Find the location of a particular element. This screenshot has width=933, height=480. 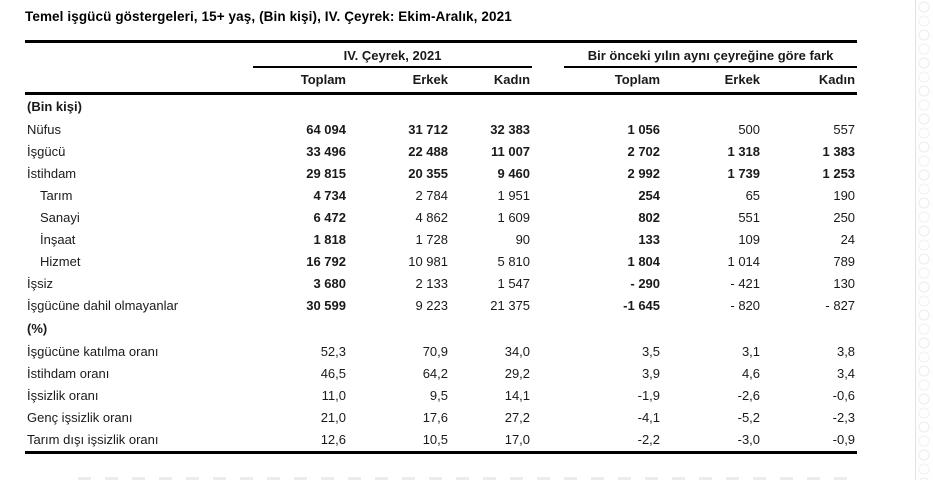

cell-value: 32 383 is located at coordinates (510, 129).